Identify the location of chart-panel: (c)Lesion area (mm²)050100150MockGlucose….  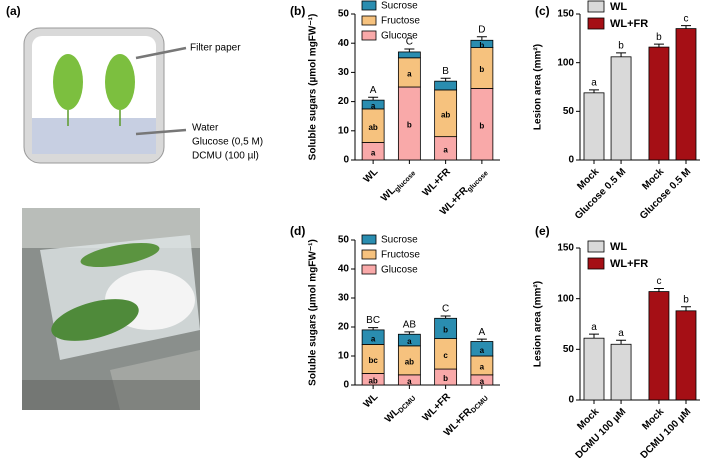
(616, 111).